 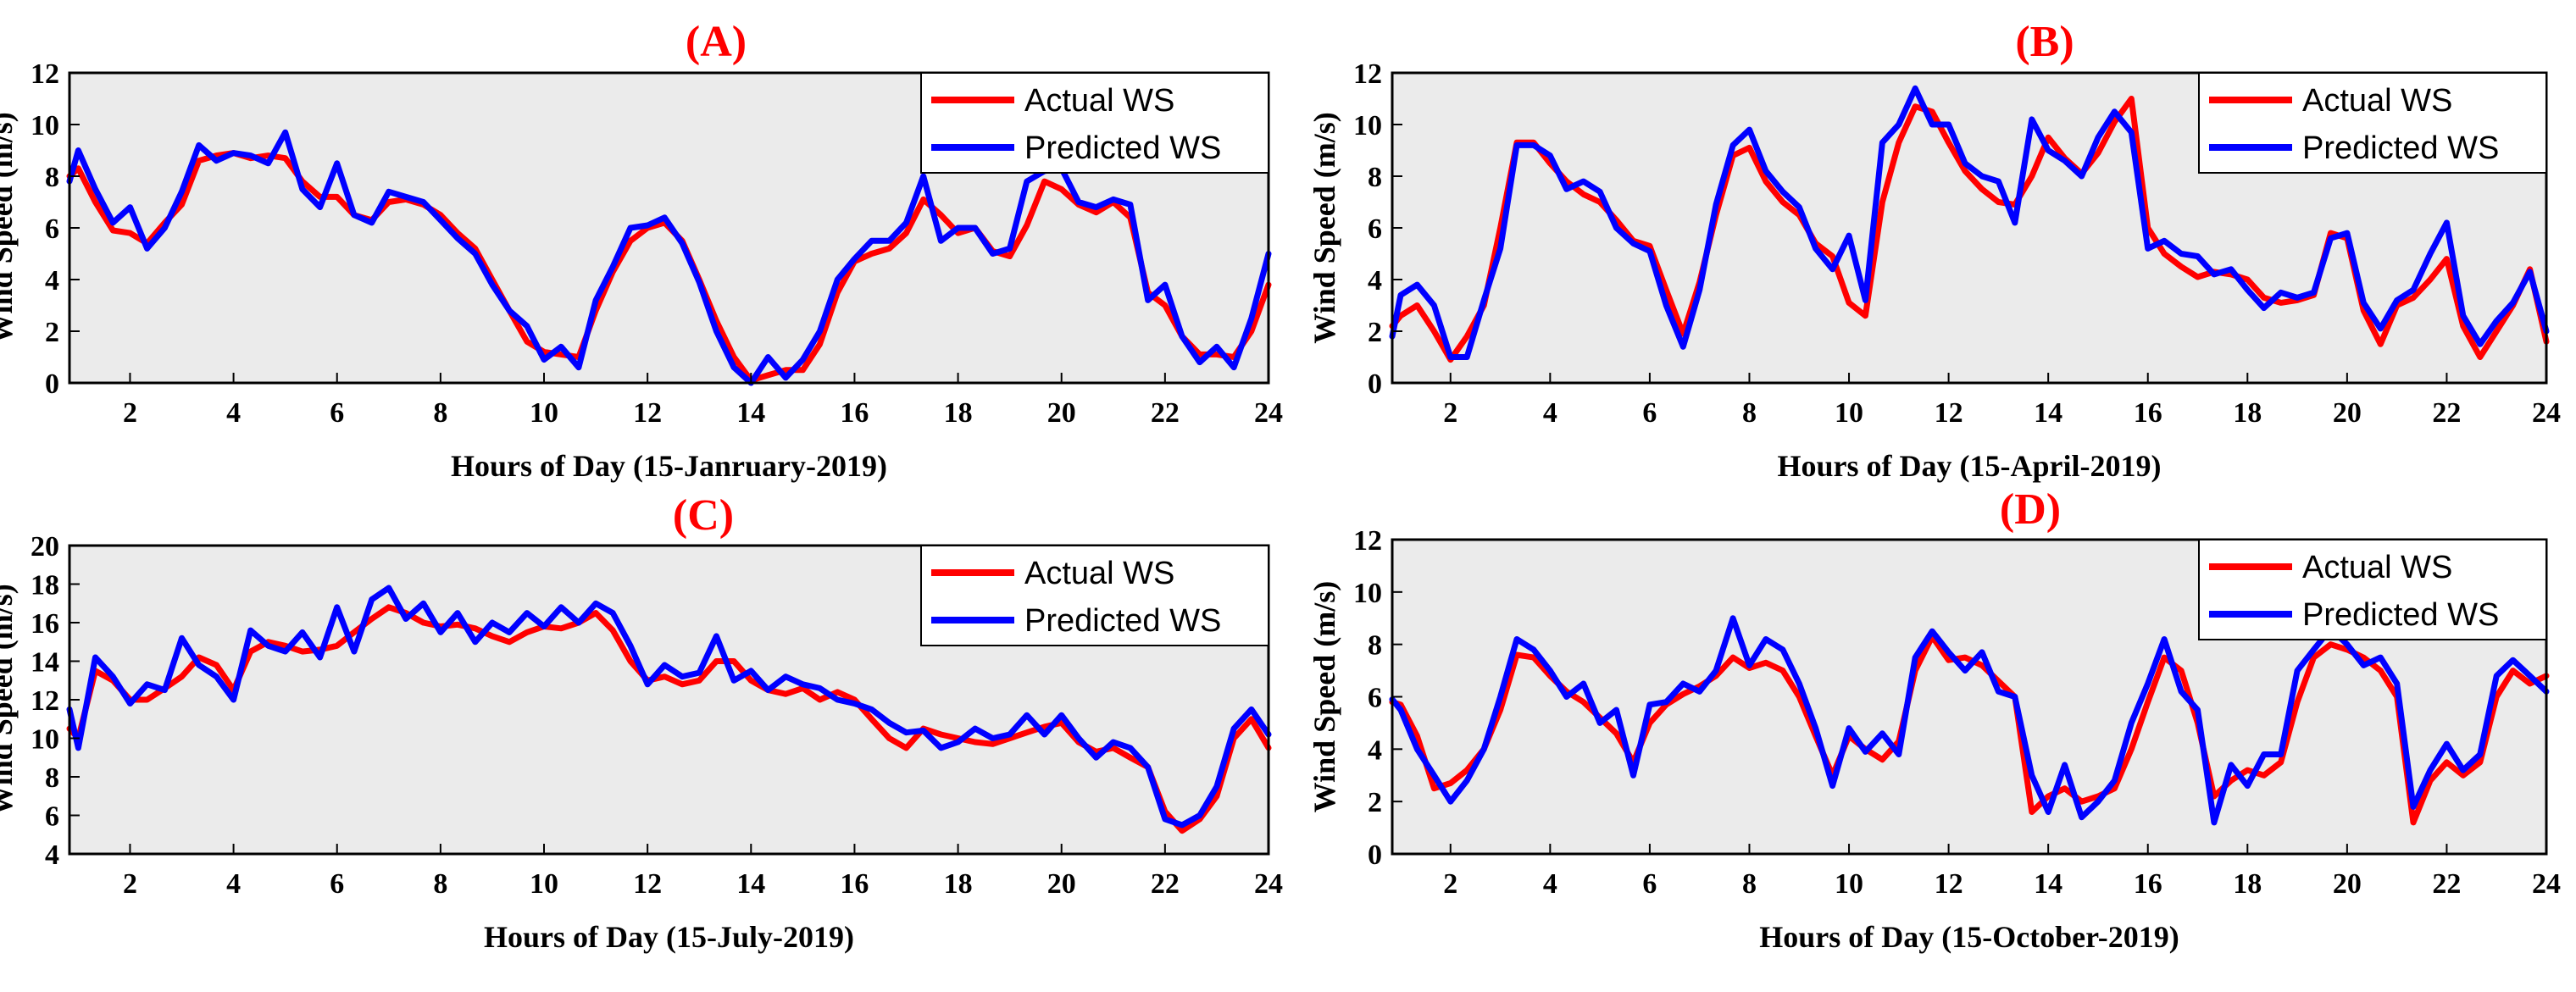 What do you see at coordinates (958, 413) in the screenshot?
I see `panel-a-x-tick-label: 18` at bounding box center [958, 413].